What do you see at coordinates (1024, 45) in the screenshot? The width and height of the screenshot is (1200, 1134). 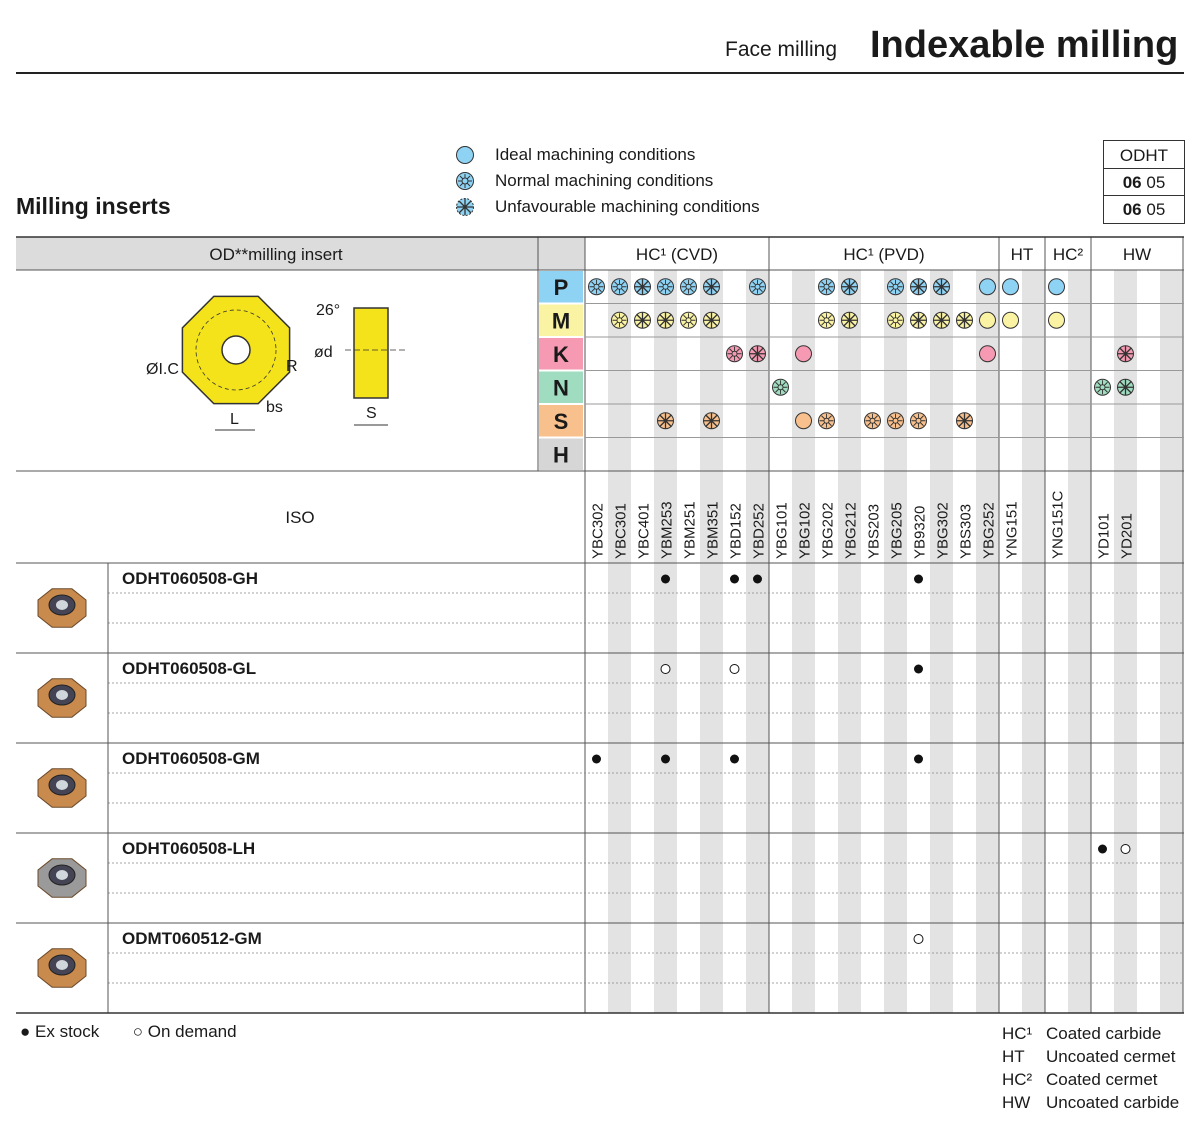 I see `page-title: Indexable milling` at bounding box center [1024, 45].